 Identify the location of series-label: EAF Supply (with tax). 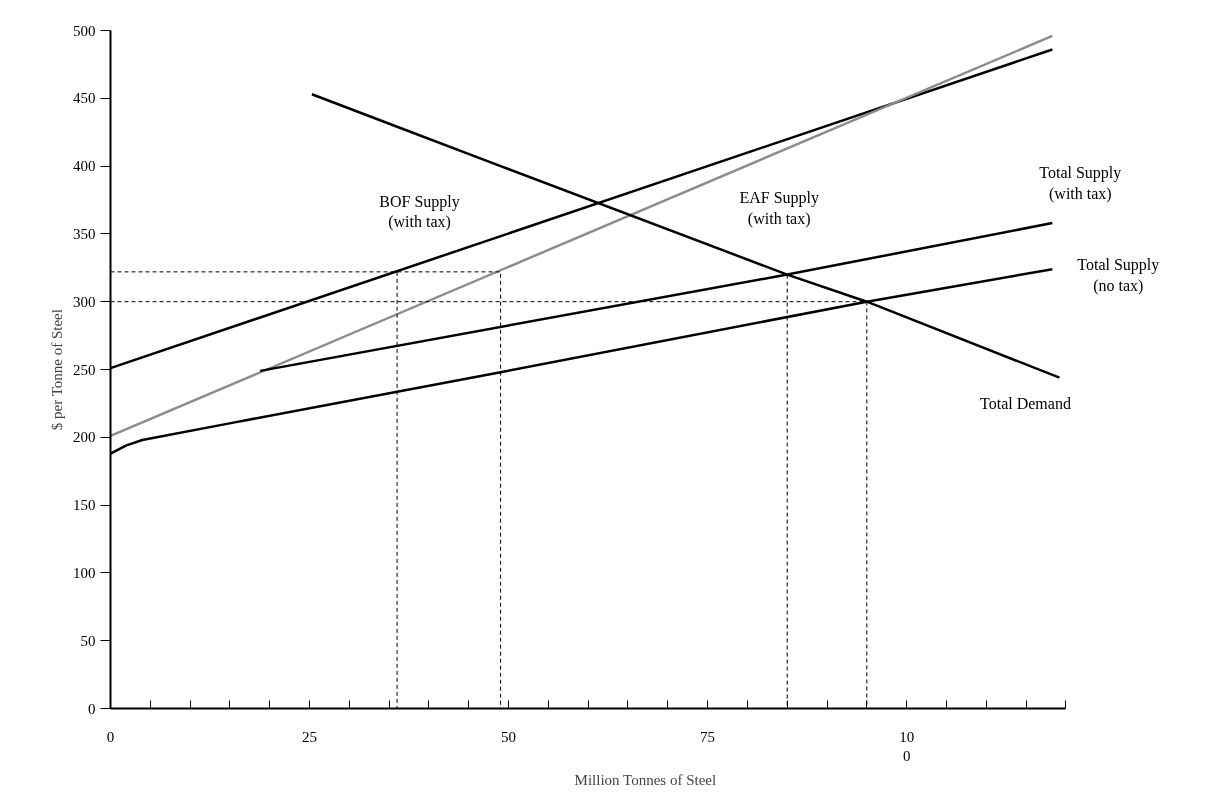
(779, 208).